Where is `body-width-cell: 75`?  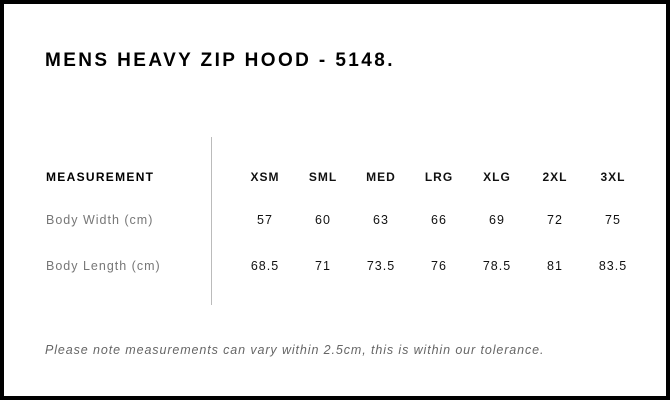
body-width-cell: 75 is located at coordinates (613, 220).